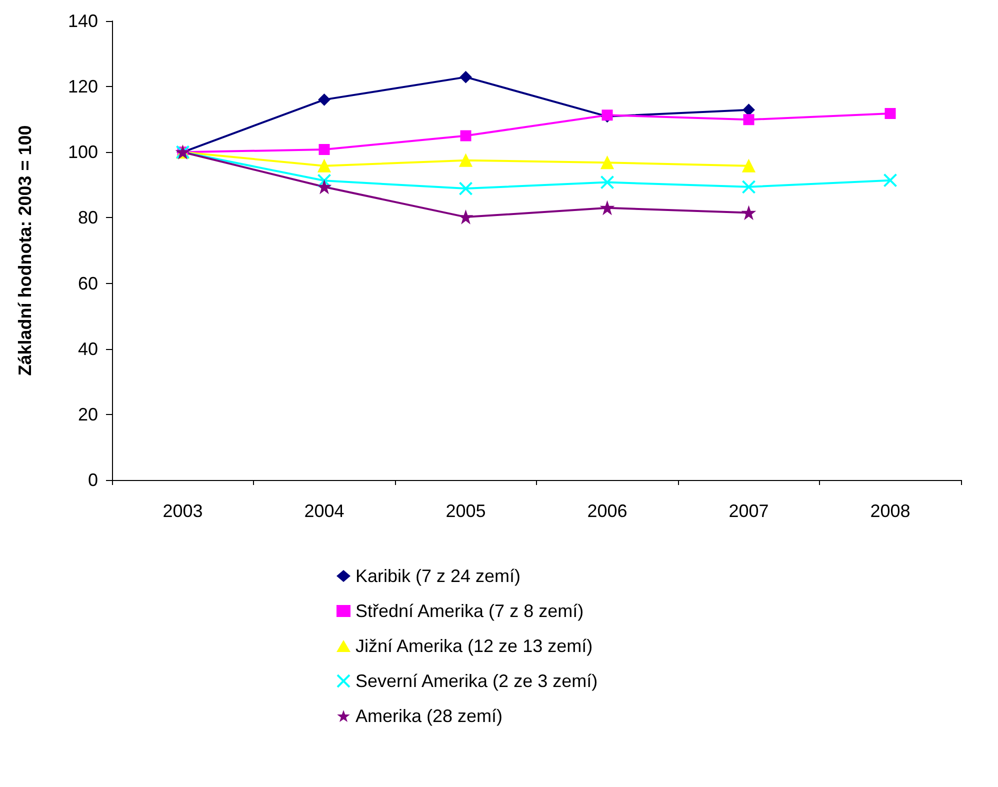 The height and width of the screenshot is (787, 998). Describe the element at coordinates (466, 511) in the screenshot. I see `x-tick-label: 2005` at that location.